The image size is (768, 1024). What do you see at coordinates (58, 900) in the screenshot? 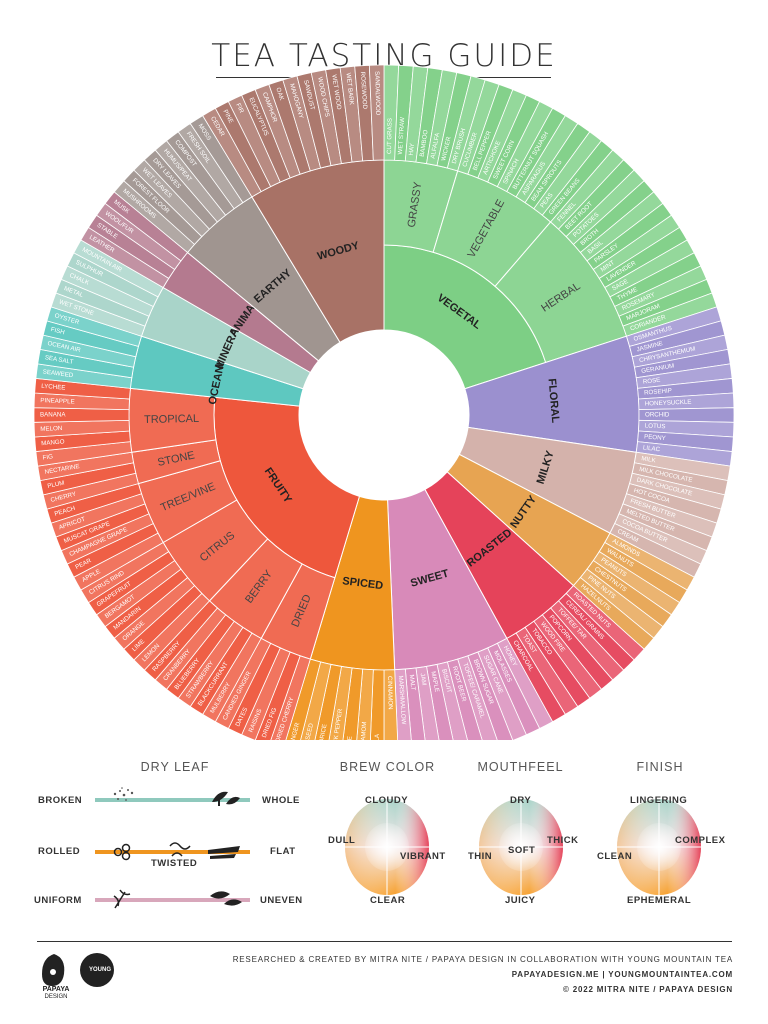
I see `dry-leaf-row3-left: UNIFORM` at bounding box center [58, 900].